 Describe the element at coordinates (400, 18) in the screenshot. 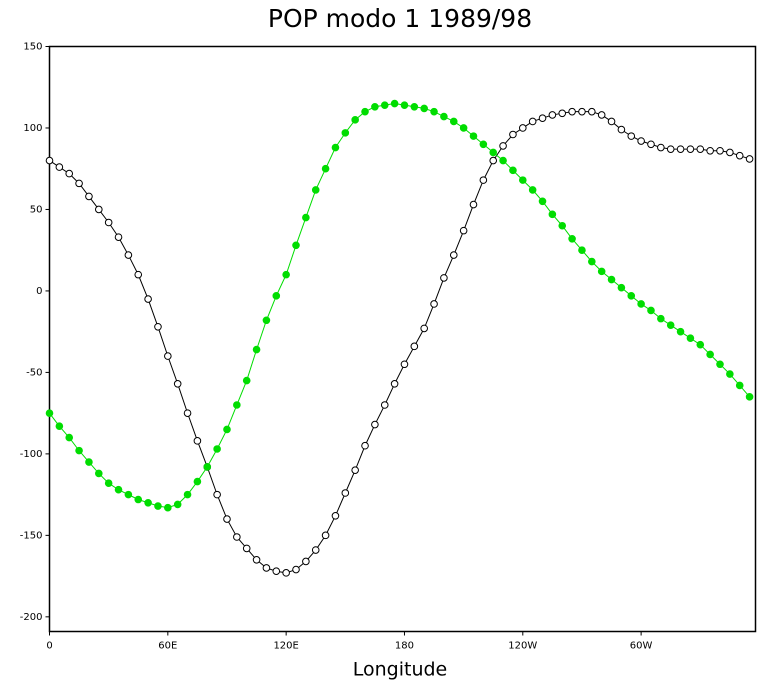

I see `chart-title: POP modo 1 1989/98` at that location.